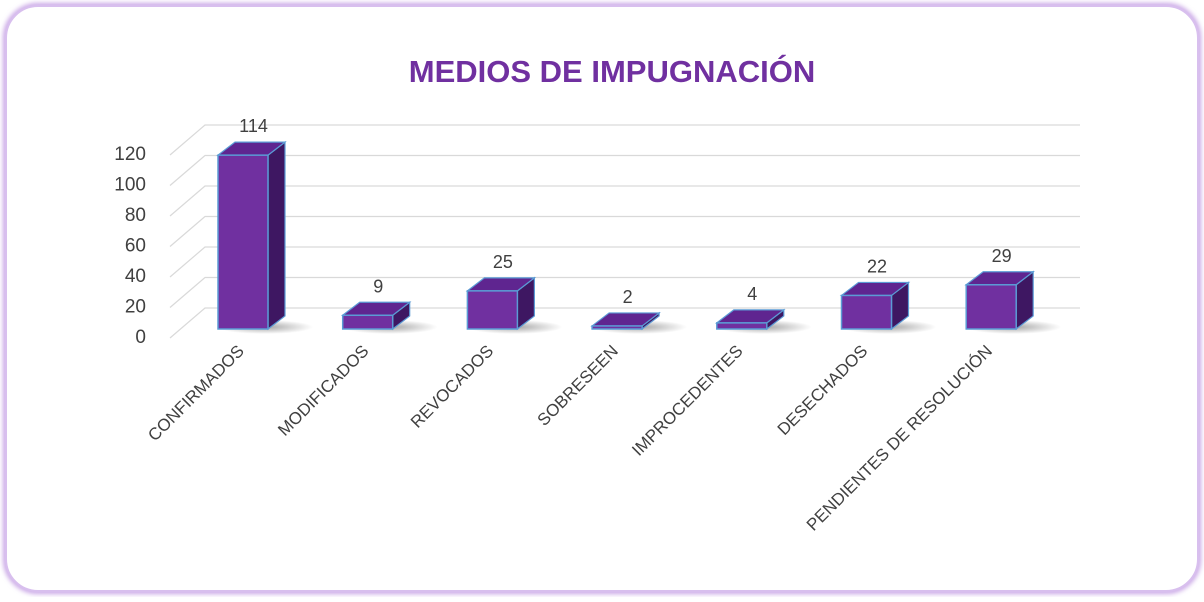 The image size is (1204, 602). Describe the element at coordinates (130, 154) in the screenshot. I see `y-tick-label: 120` at that location.